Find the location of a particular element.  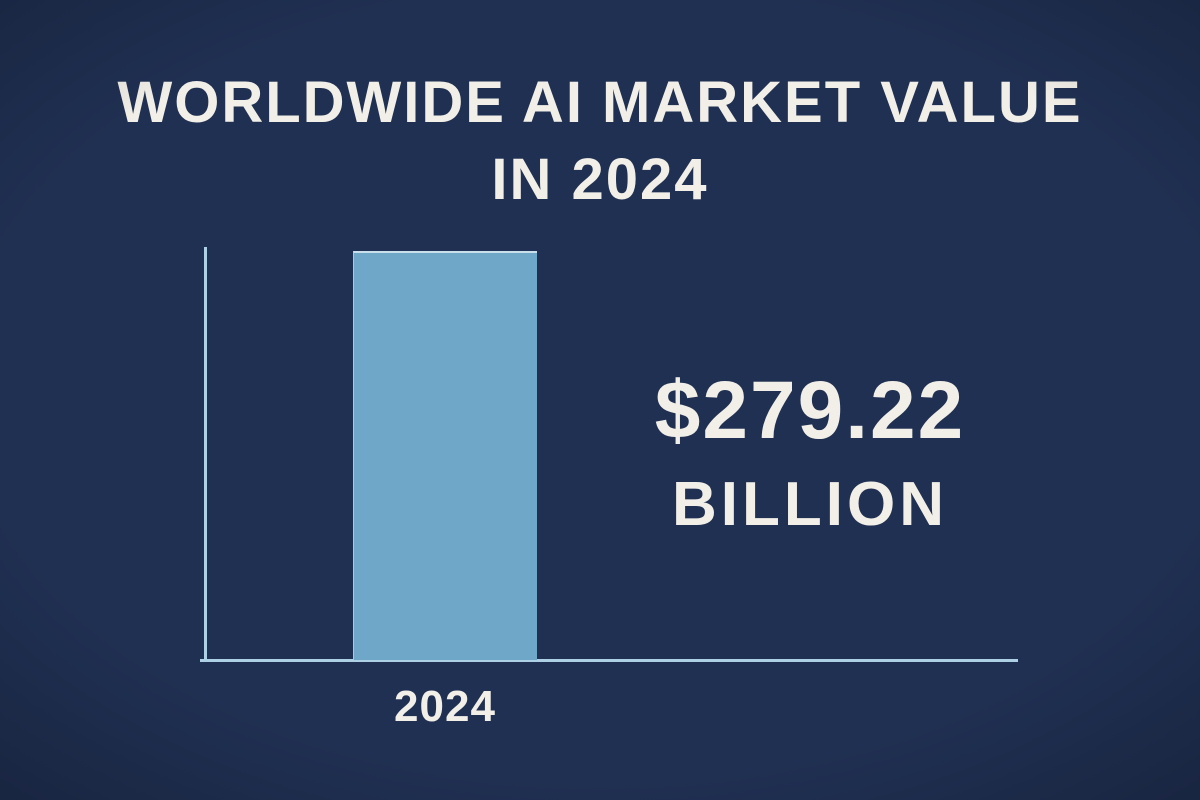

chart-title-line1: WORLDWIDE AI MARKET VALUE is located at coordinates (600, 102).